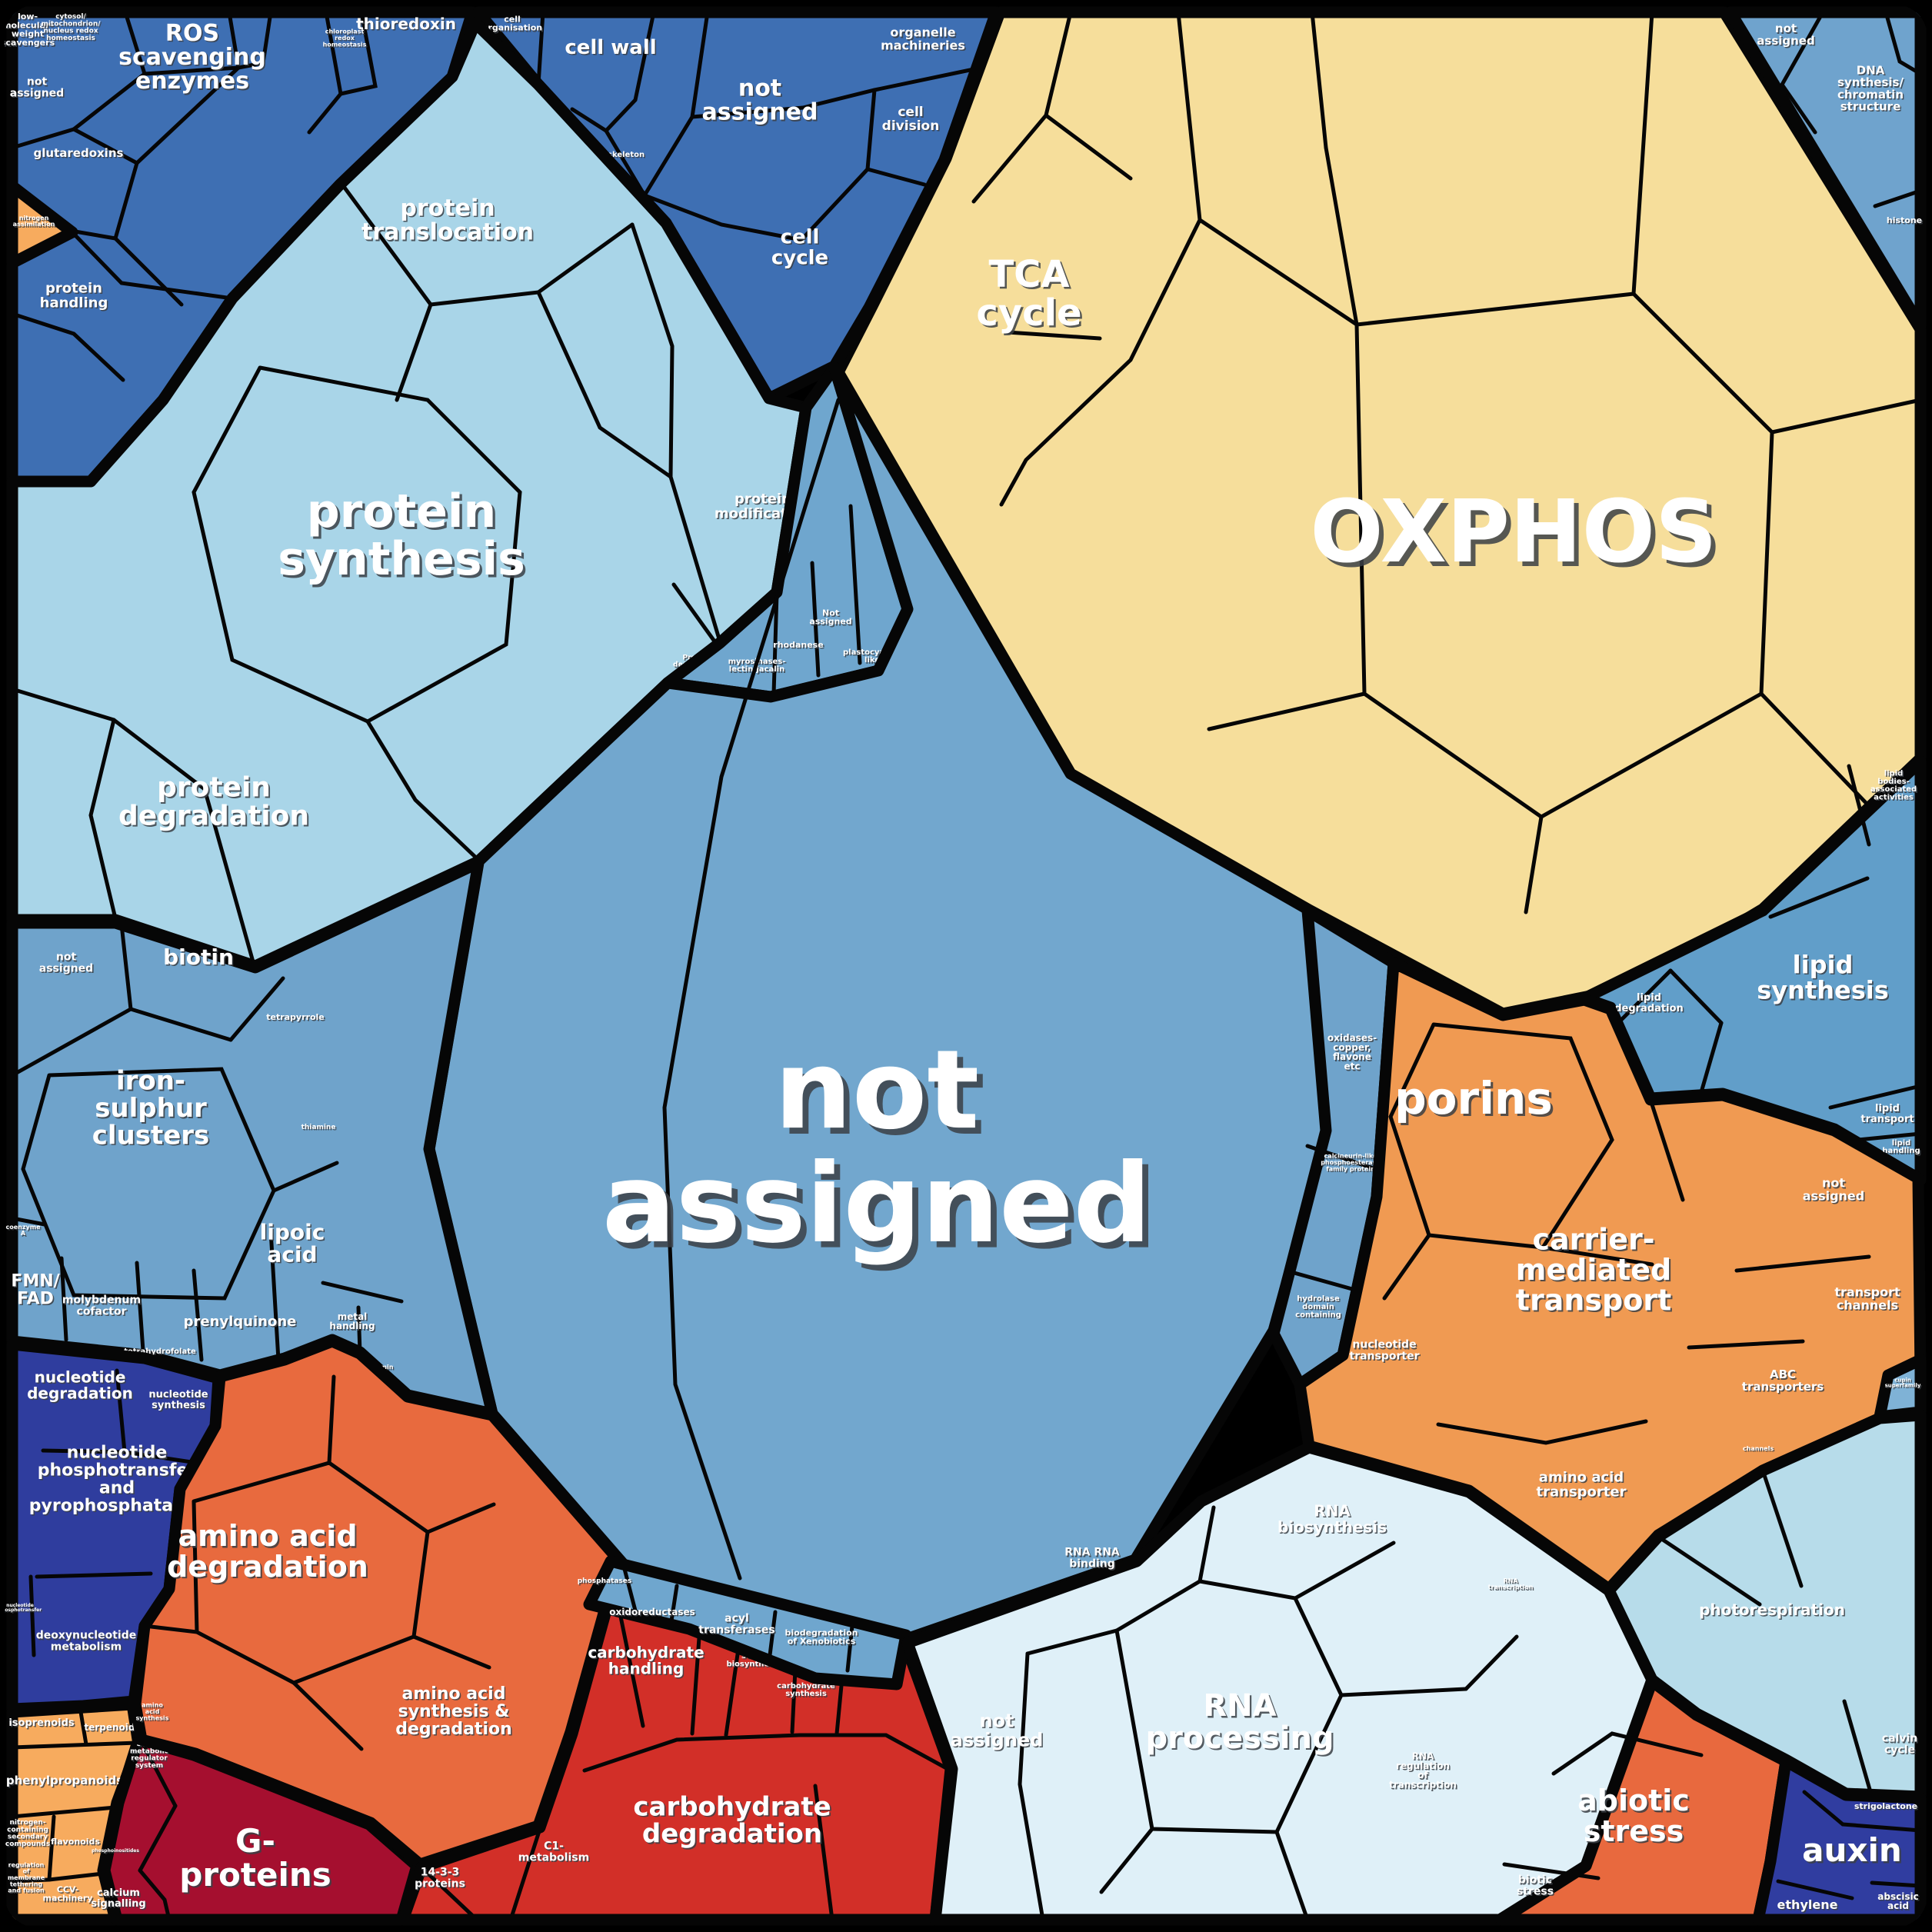 This screenshot has width=1932, height=1932. What do you see at coordinates (113, 1729) in the screenshot?
I see `label-shadow-terpenoids: terpenoids` at bounding box center [113, 1729].